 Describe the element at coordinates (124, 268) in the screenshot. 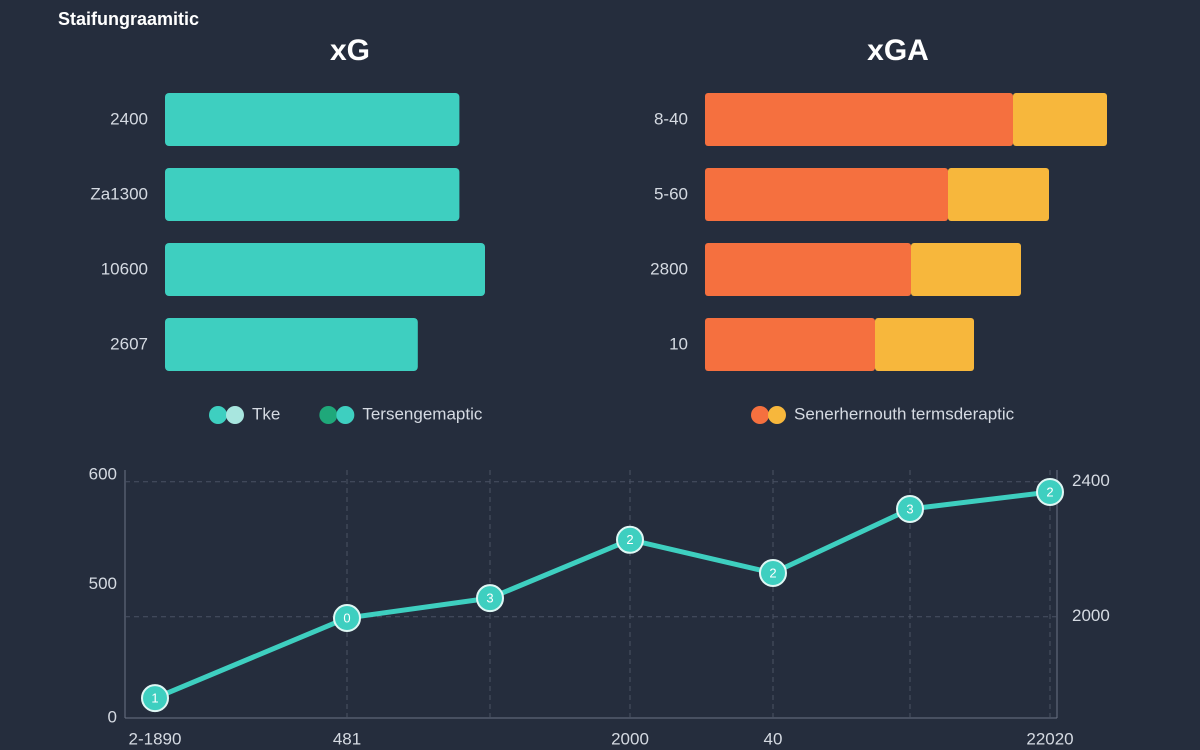

I see `category-label: 10600` at that location.